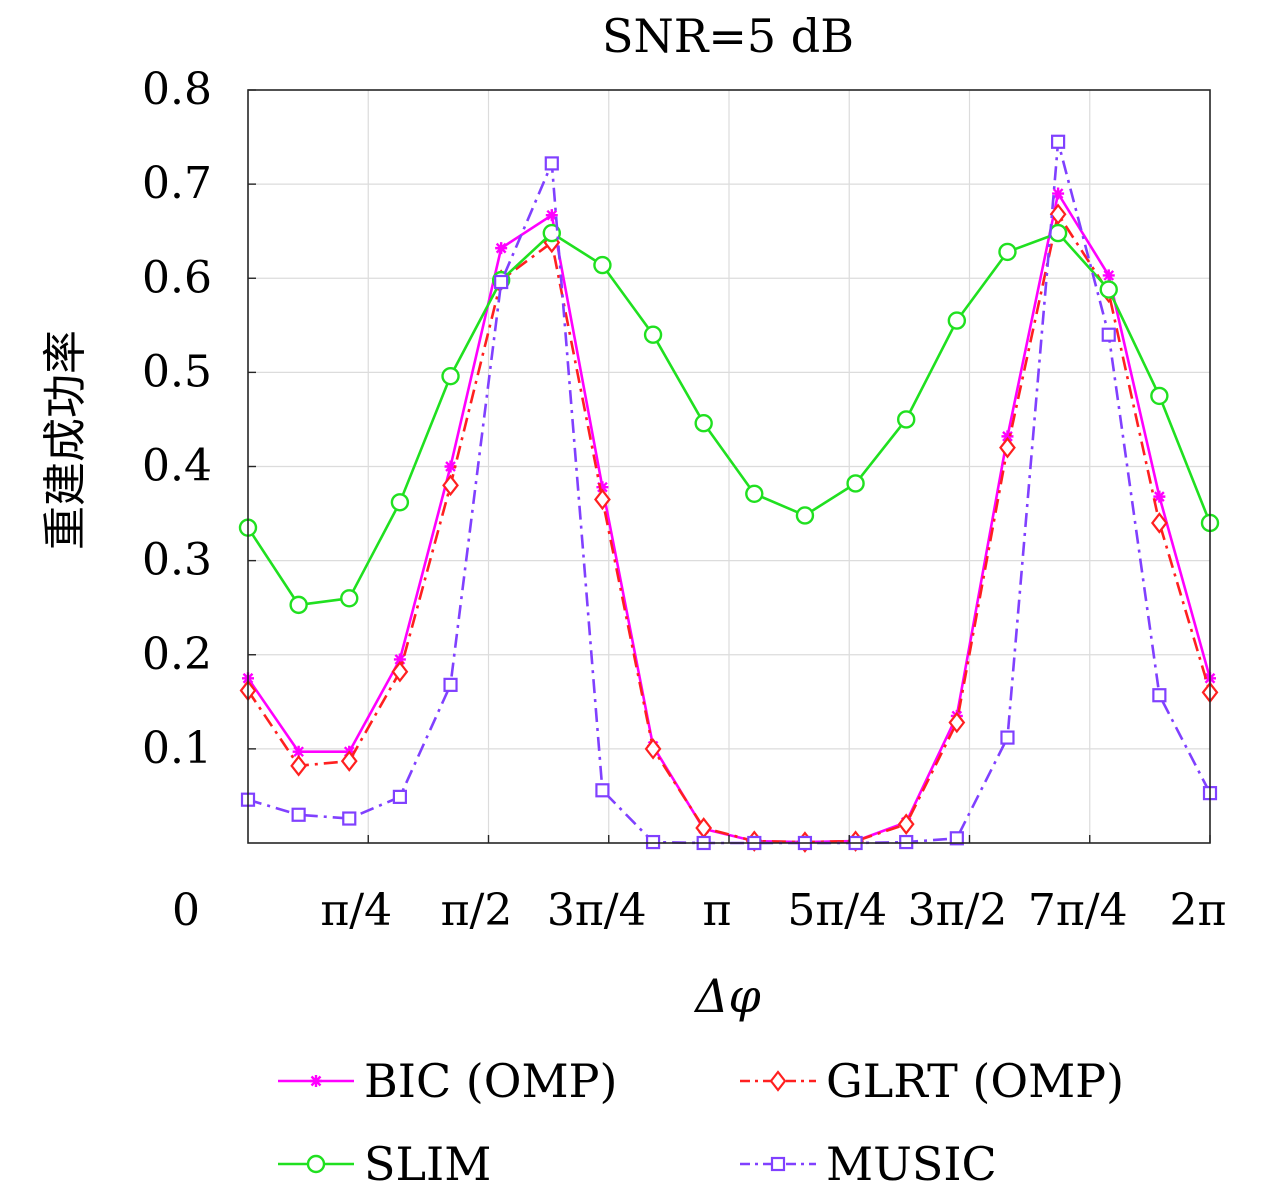 Image resolution: width=1280 pixels, height=1201 pixels. Describe the element at coordinates (177, 89) in the screenshot. I see `y-tick-label: 0.8` at that location.